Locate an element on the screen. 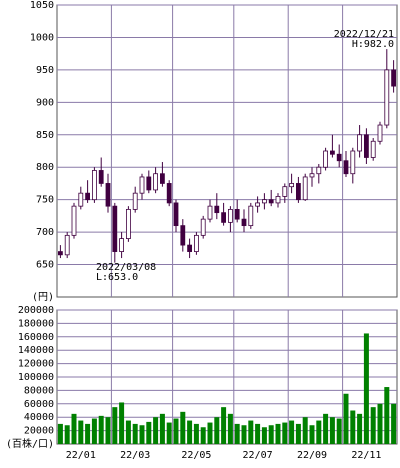  x-tick-label: 22/09 is located at coordinates (312, 455).